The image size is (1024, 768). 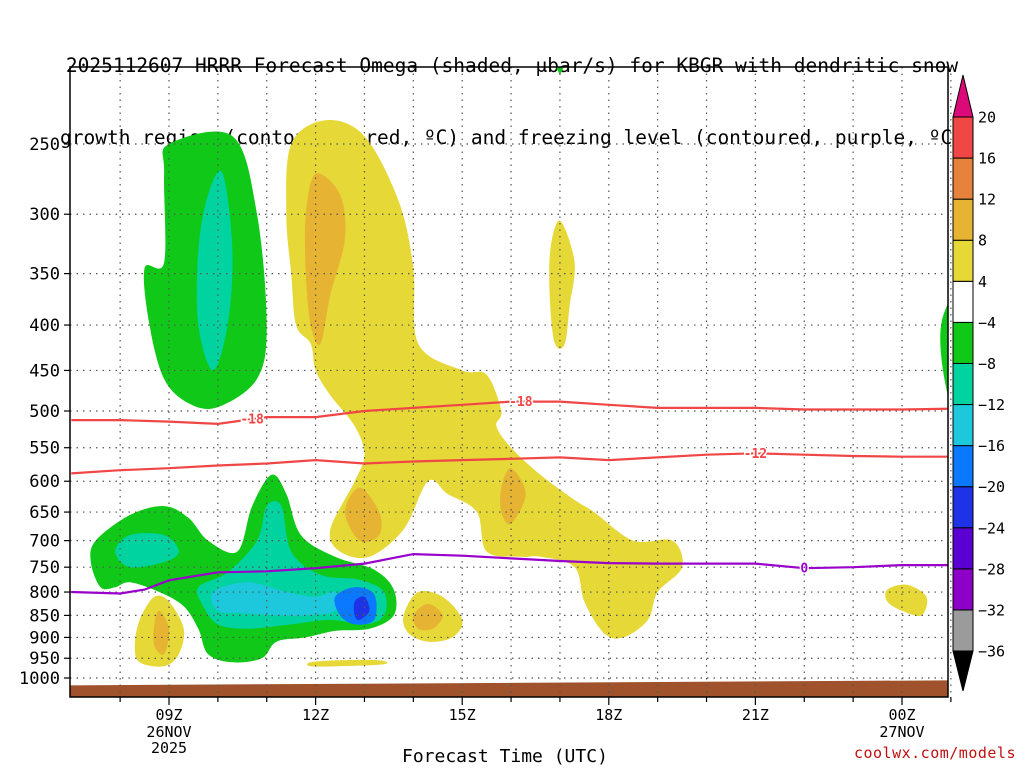 What do you see at coordinates (987, 118) in the screenshot?
I see `colorbar-label-13: 20` at bounding box center [987, 118].